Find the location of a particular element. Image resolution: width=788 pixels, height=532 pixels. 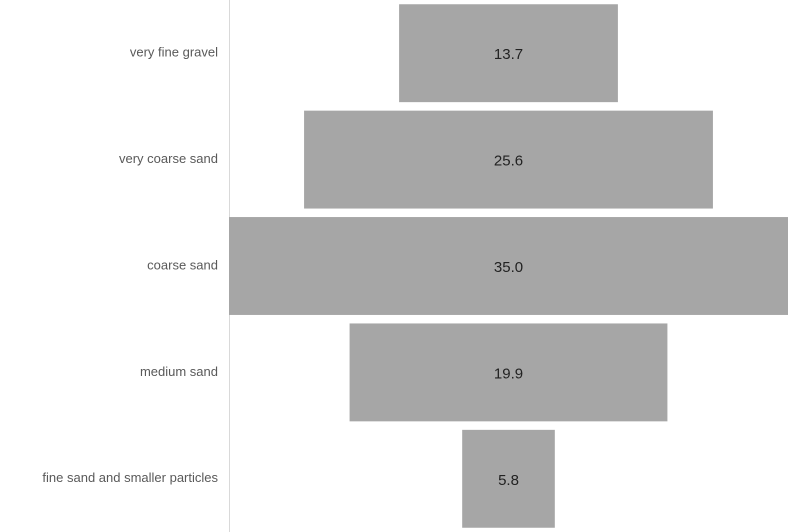

value-label: 5.8 is located at coordinates (508, 480).